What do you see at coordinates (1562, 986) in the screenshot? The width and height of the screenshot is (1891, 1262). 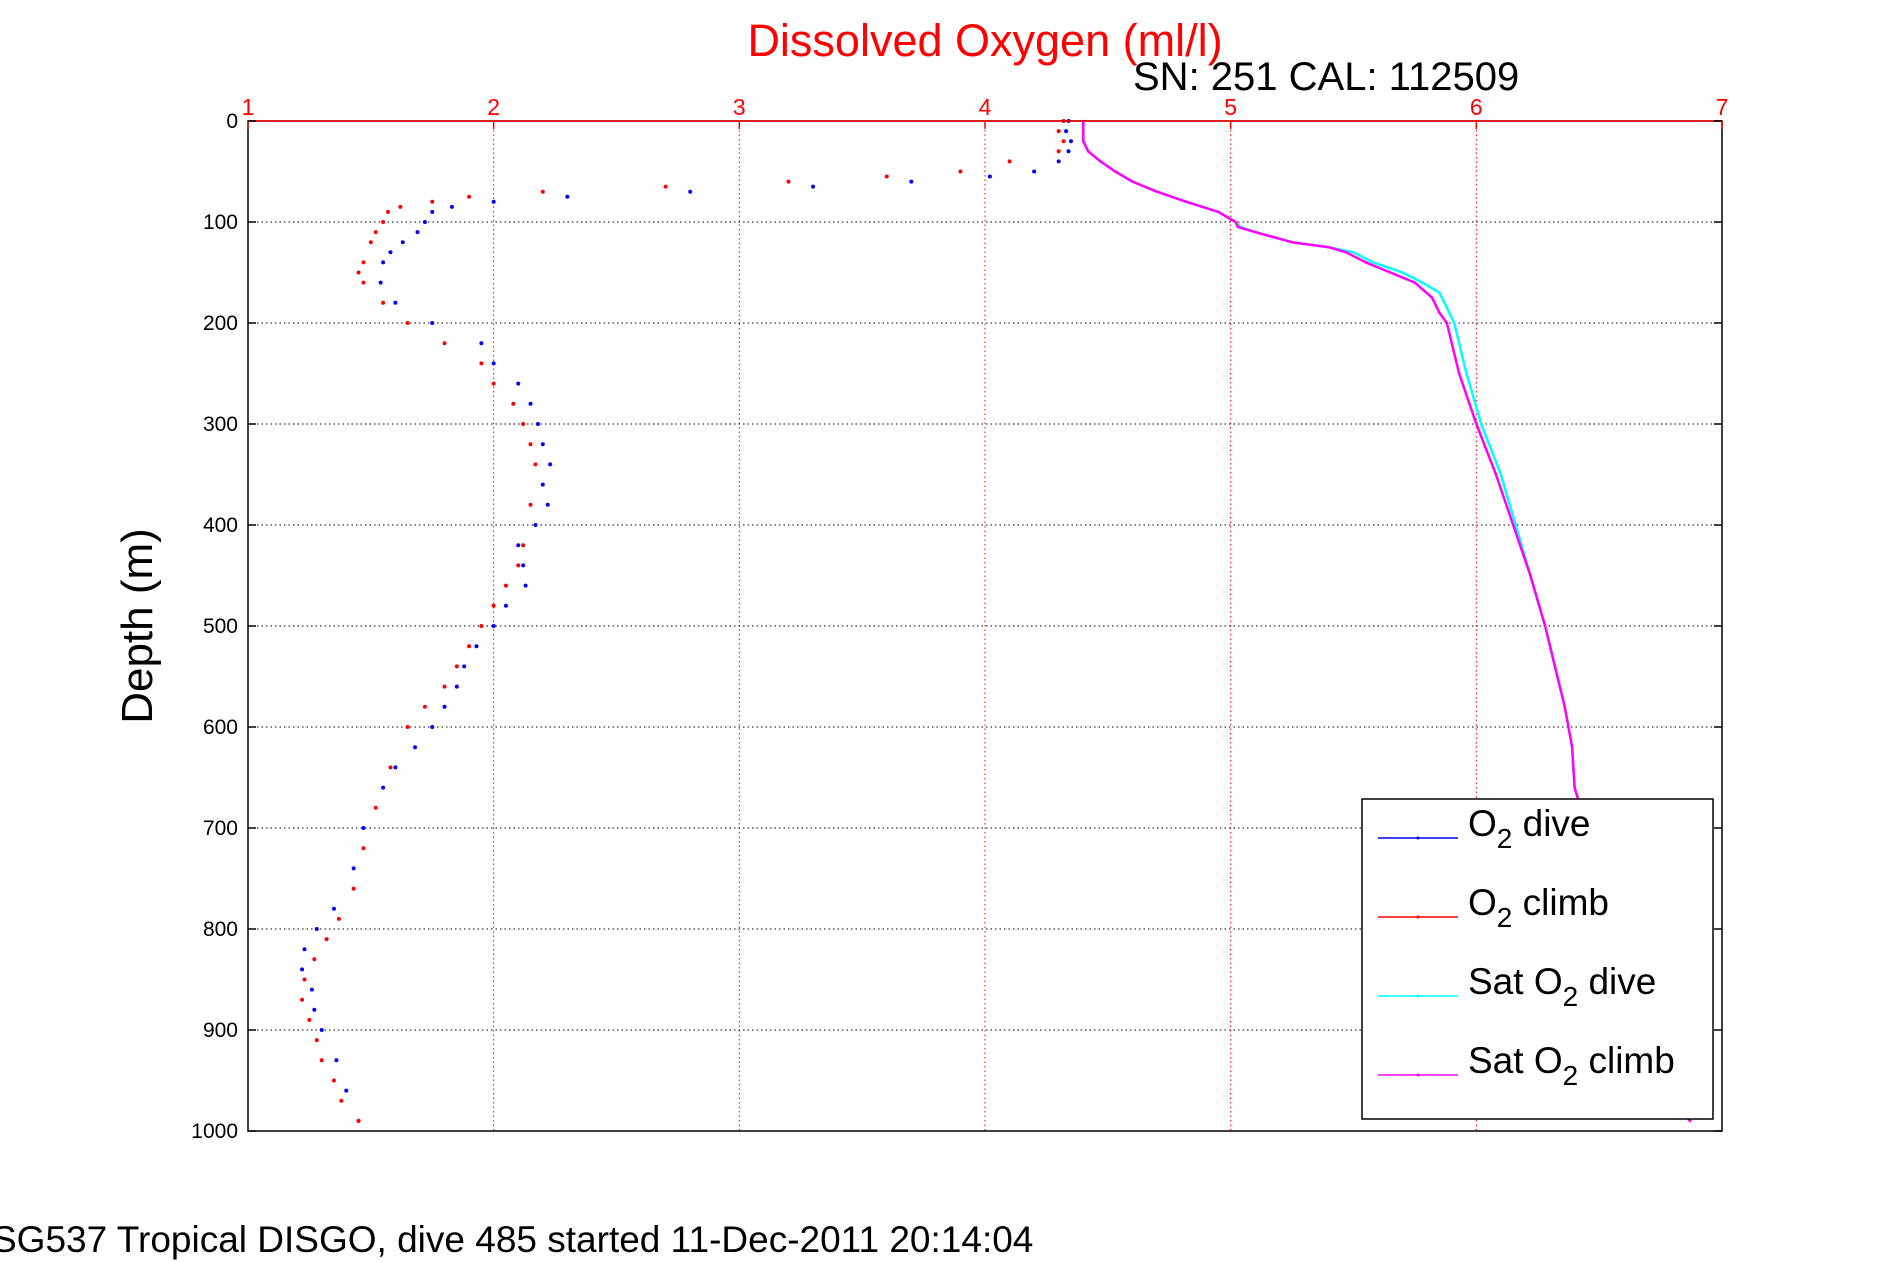 I see `legend-label-2: Sat O2 dive` at bounding box center [1562, 986].